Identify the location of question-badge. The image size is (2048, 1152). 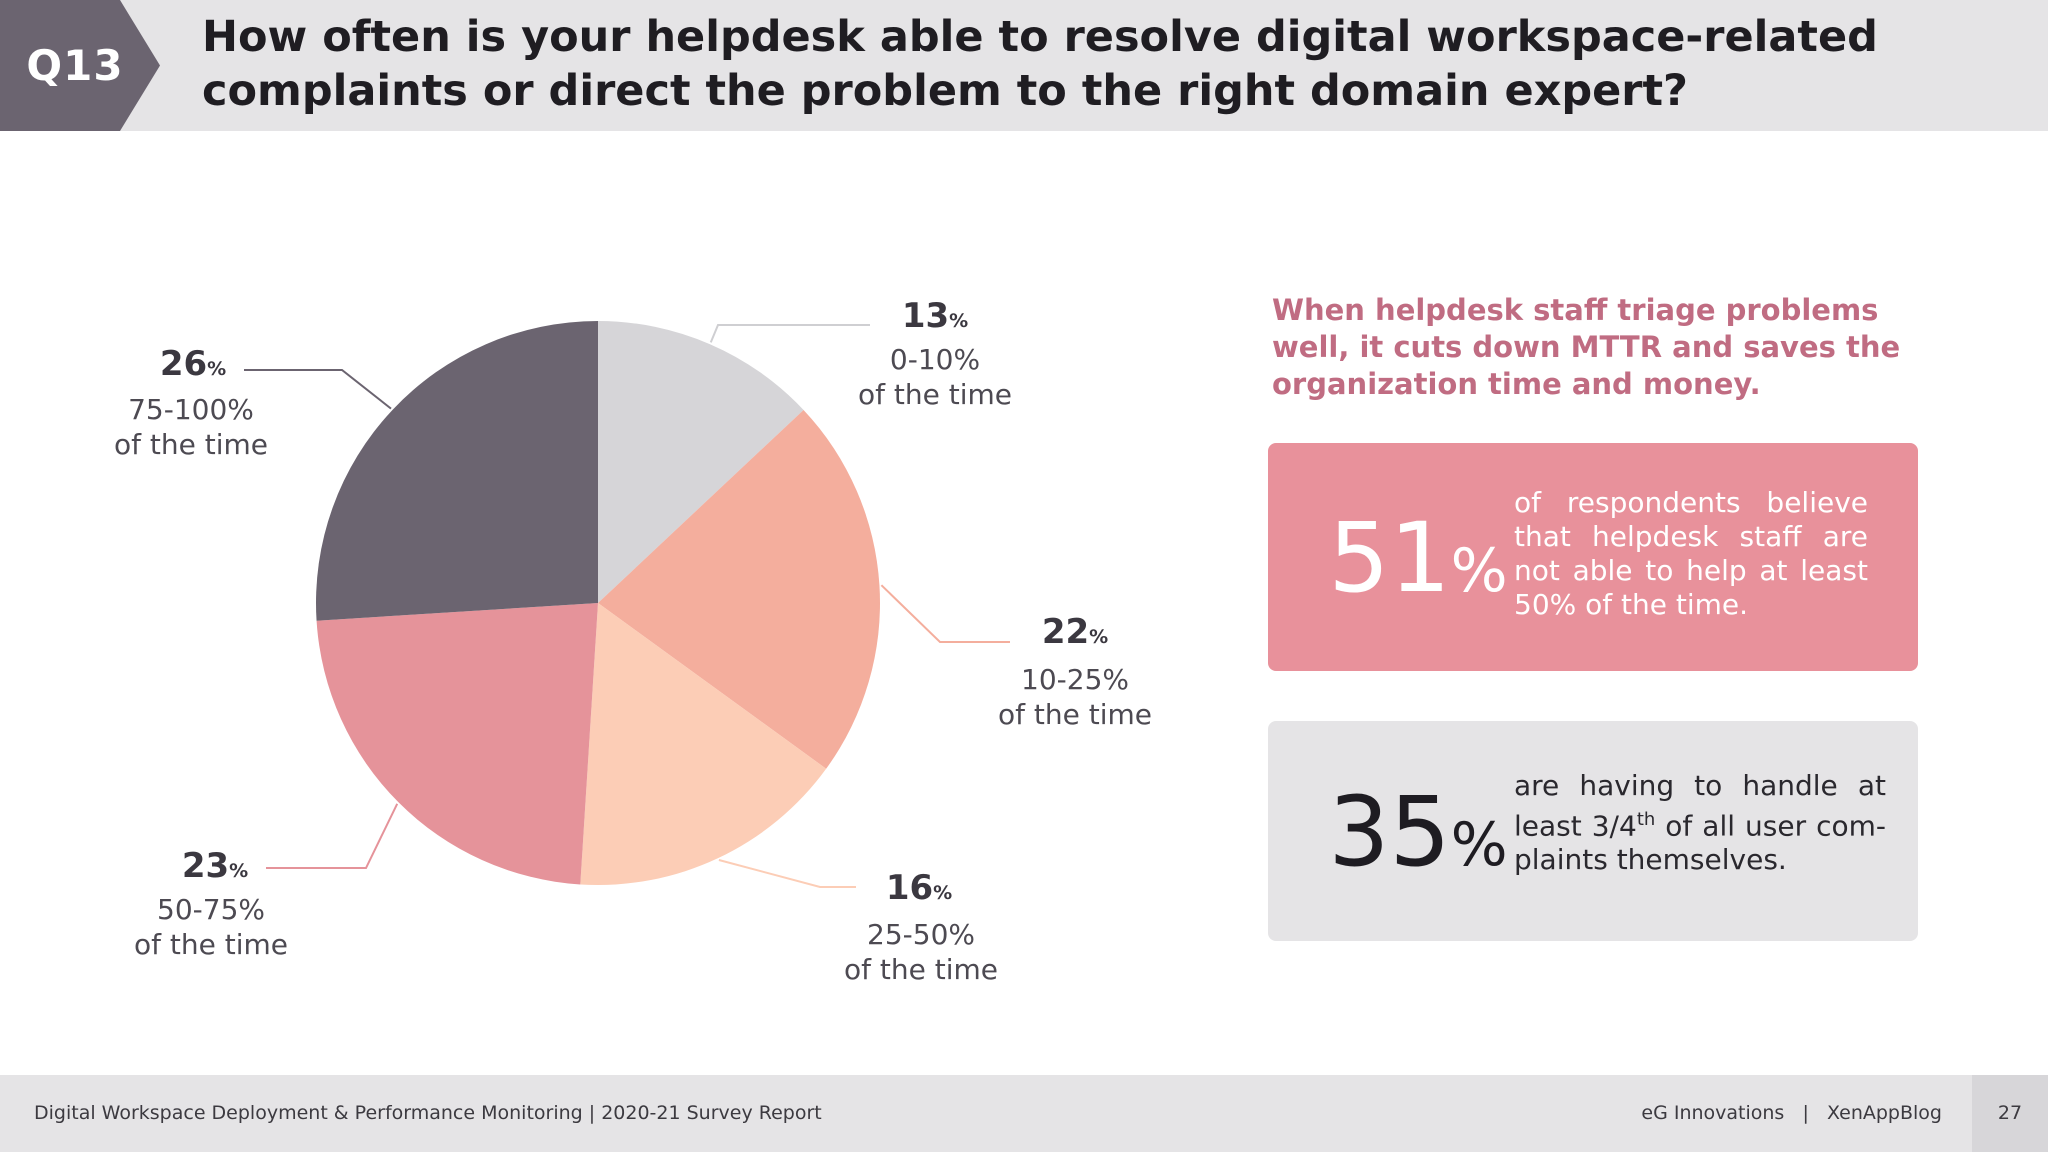
(80, 65).